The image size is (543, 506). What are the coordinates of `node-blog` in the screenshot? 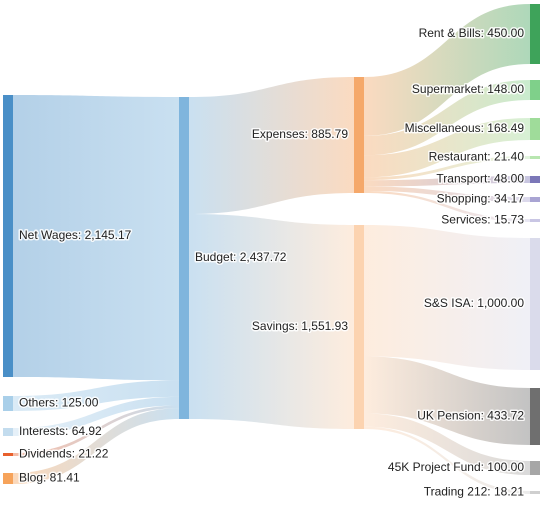 It's located at (8, 478).